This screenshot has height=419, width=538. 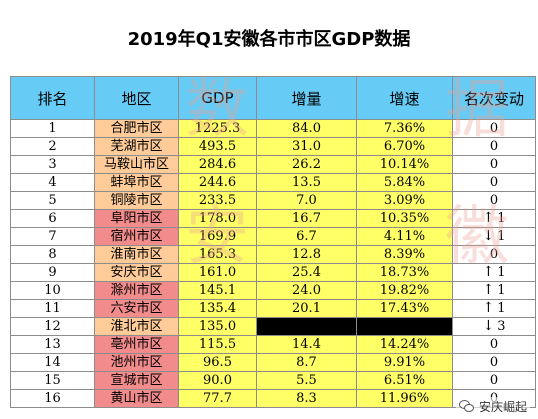 What do you see at coordinates (217, 98) in the screenshot?
I see `header-gdp: GDP` at bounding box center [217, 98].